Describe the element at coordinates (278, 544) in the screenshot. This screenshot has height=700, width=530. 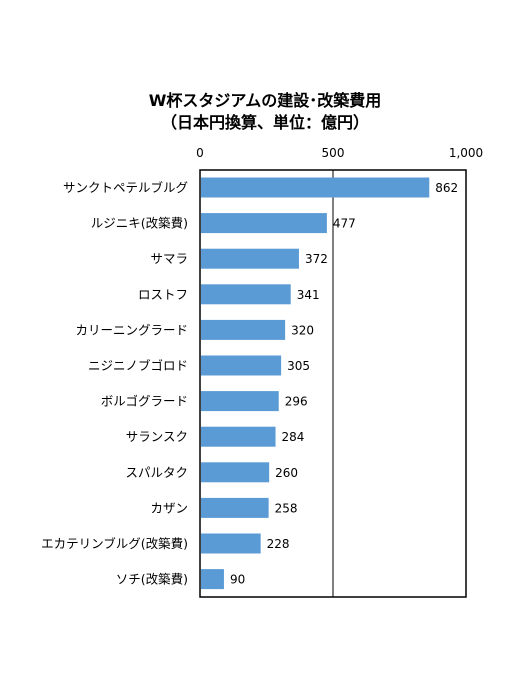
I see `data-label: 228` at that location.